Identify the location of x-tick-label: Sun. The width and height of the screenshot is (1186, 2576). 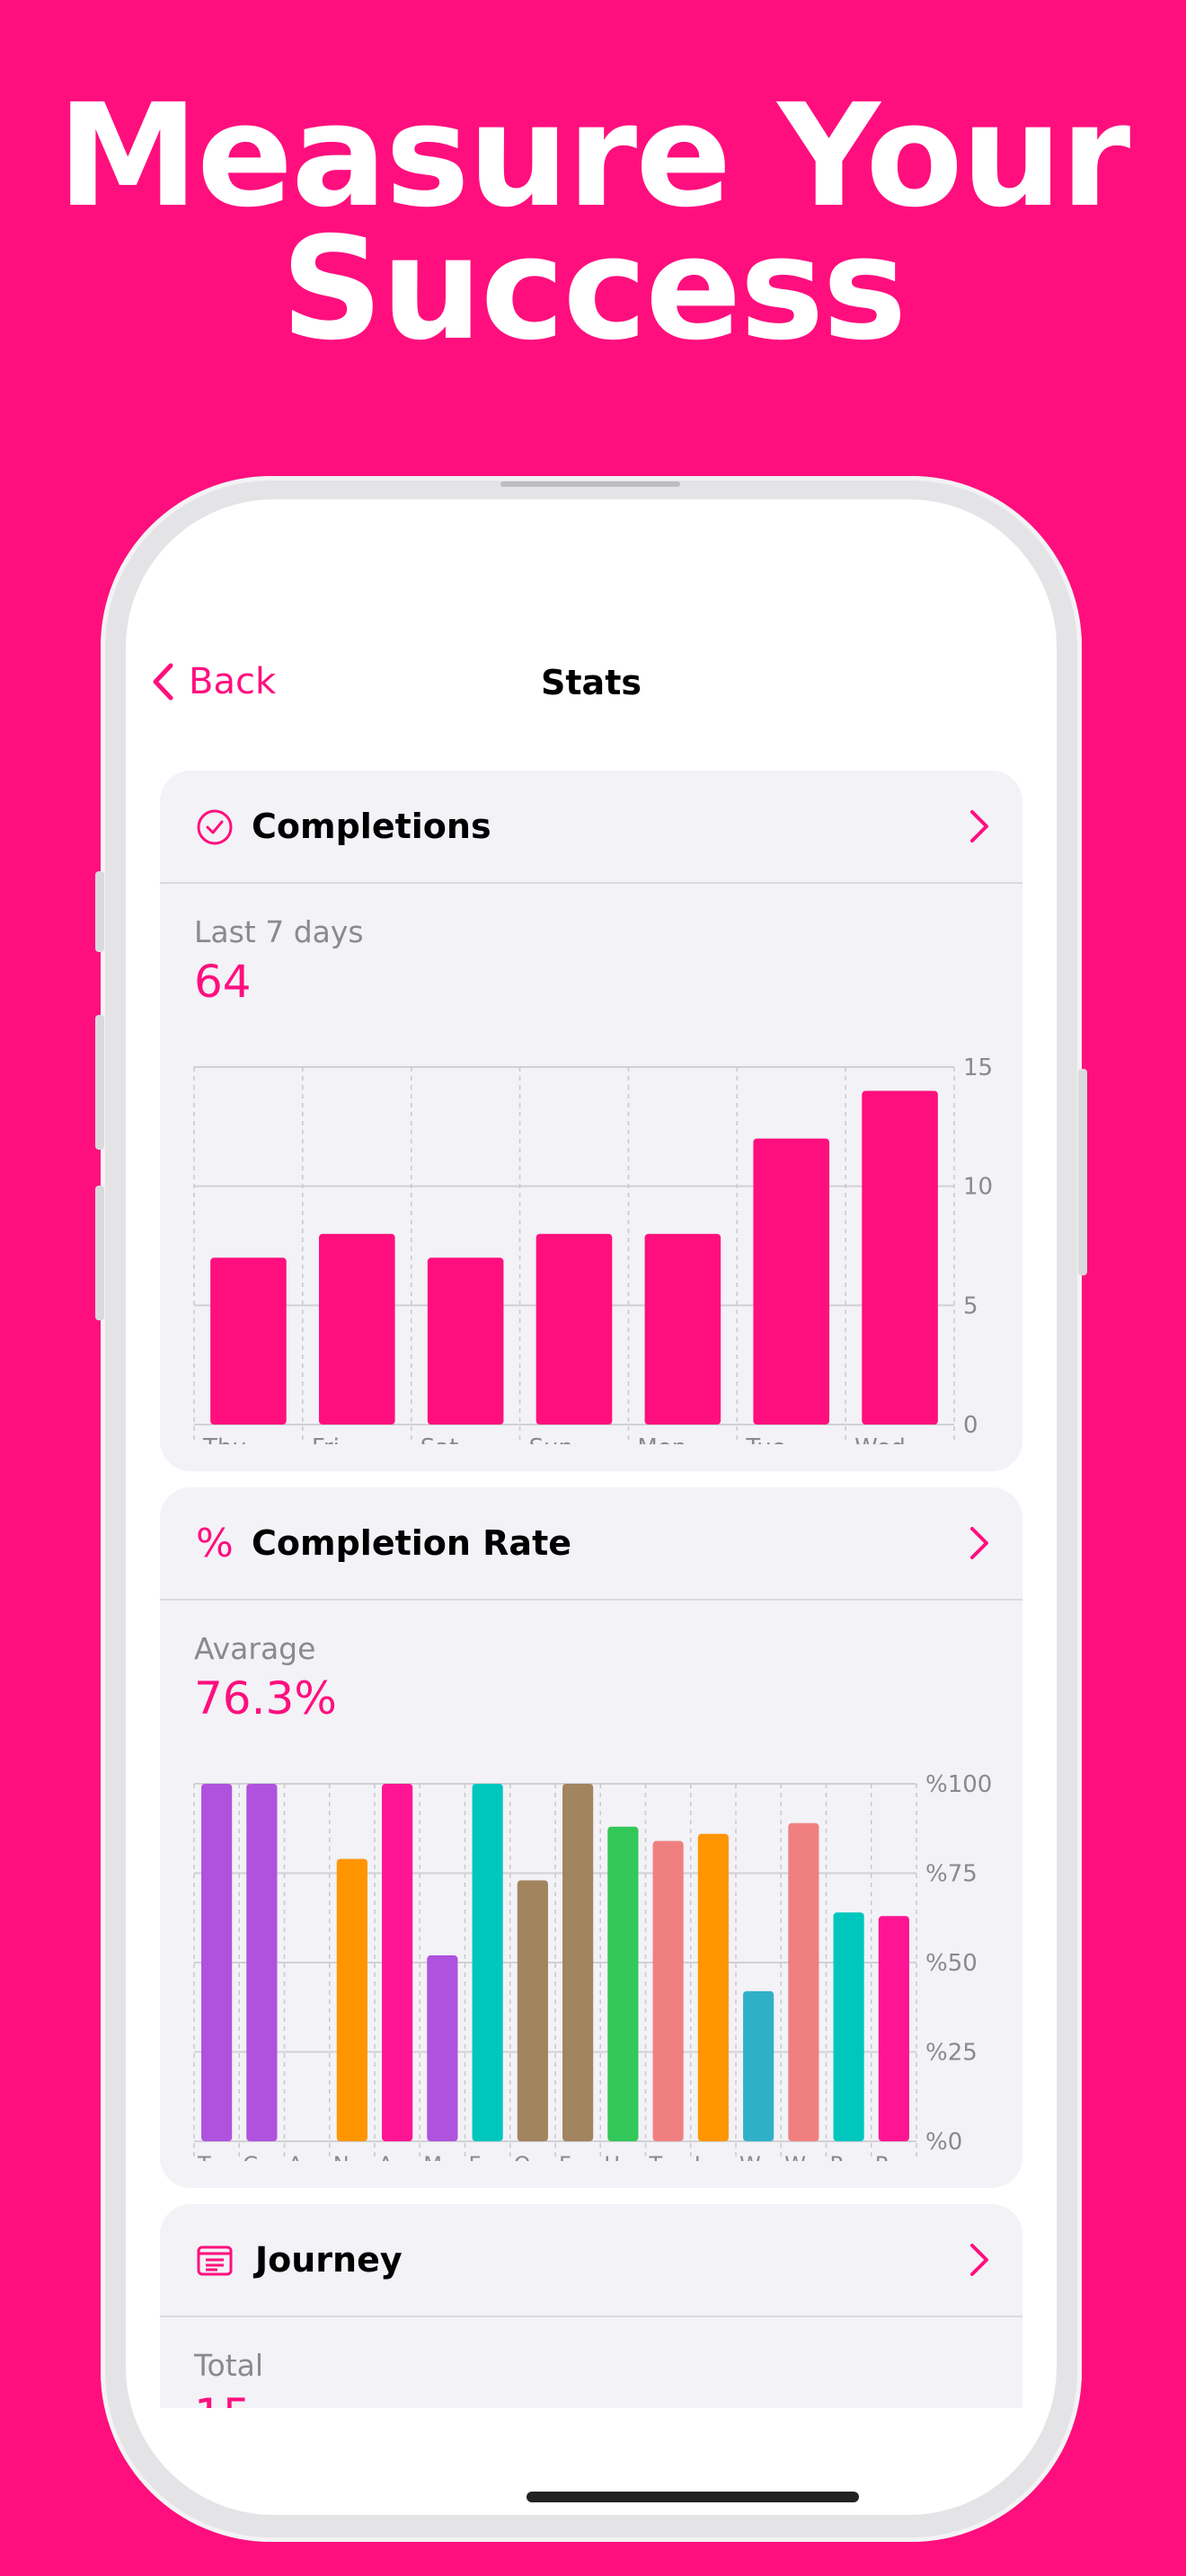
(551, 1439).